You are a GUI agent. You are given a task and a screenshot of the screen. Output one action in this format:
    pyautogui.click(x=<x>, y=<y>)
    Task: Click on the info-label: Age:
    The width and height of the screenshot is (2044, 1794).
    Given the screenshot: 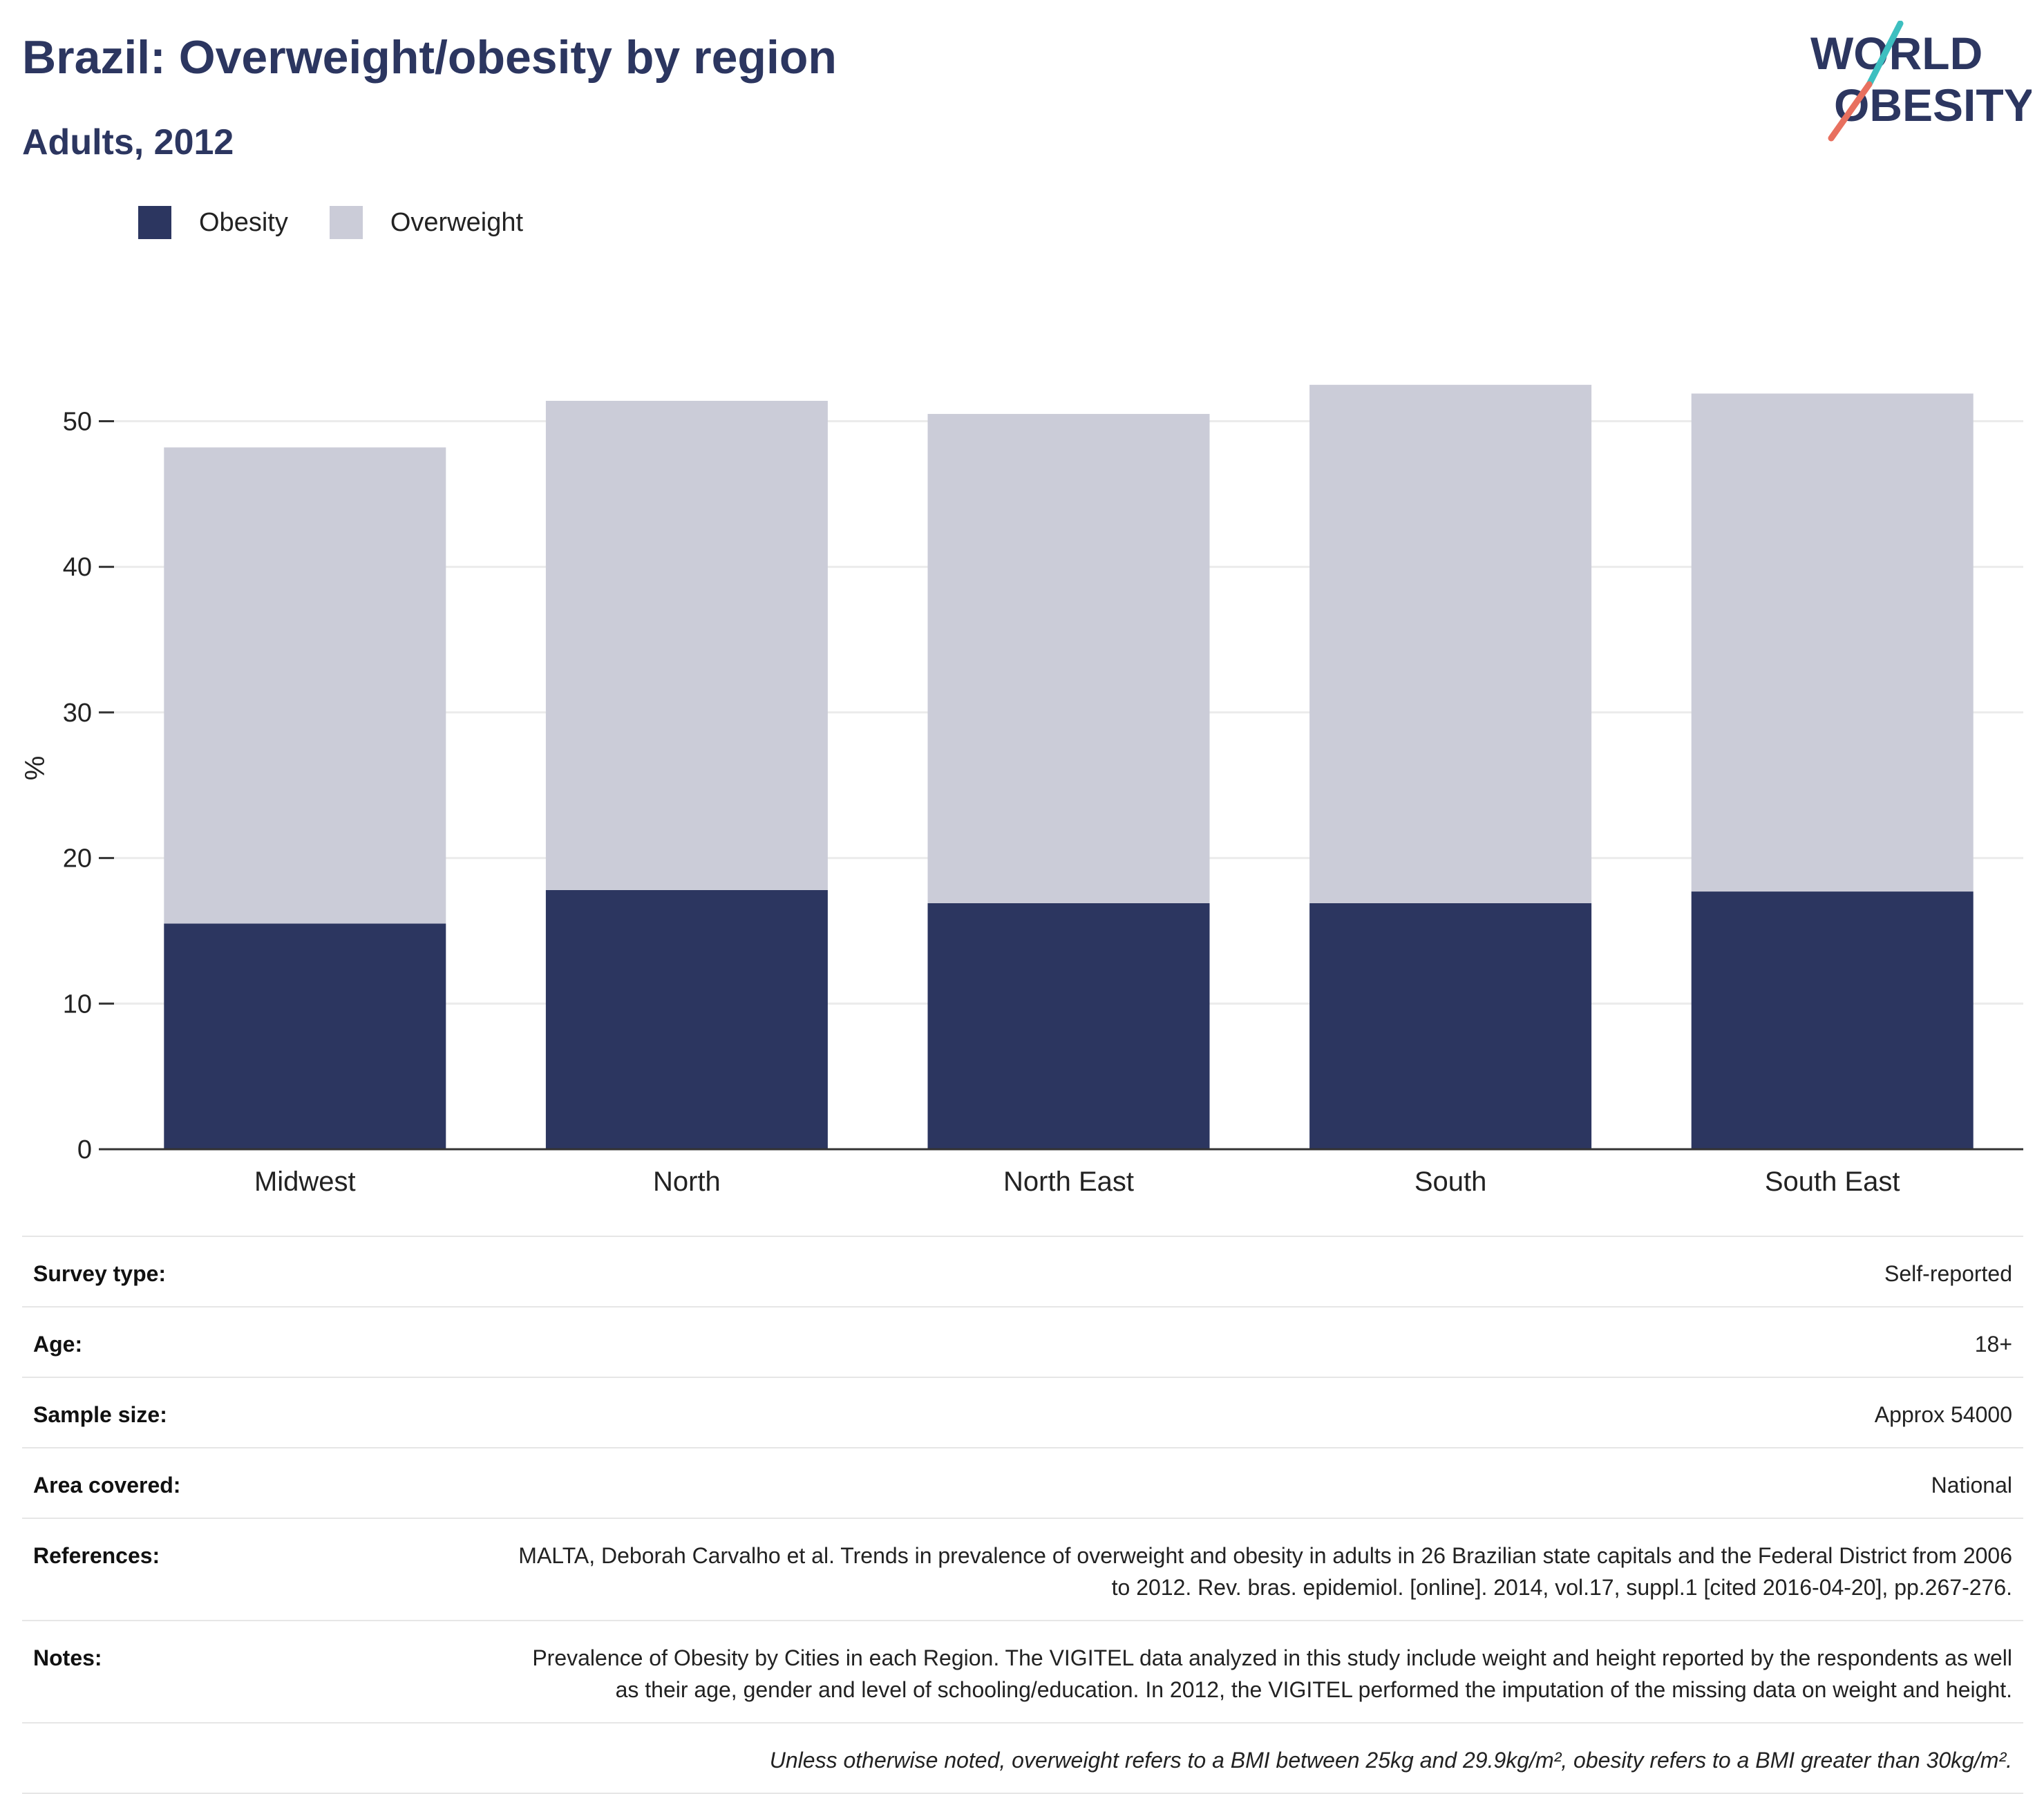 What is the action you would take?
    pyautogui.click(x=58, y=1344)
    